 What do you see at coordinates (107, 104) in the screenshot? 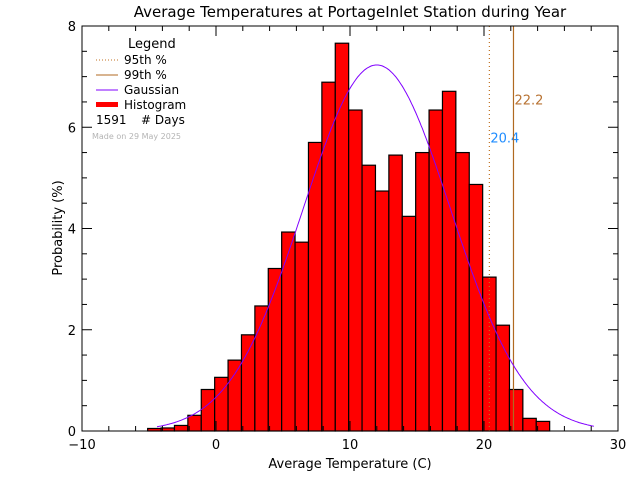
I see `legend-histogram-swatch` at bounding box center [107, 104].